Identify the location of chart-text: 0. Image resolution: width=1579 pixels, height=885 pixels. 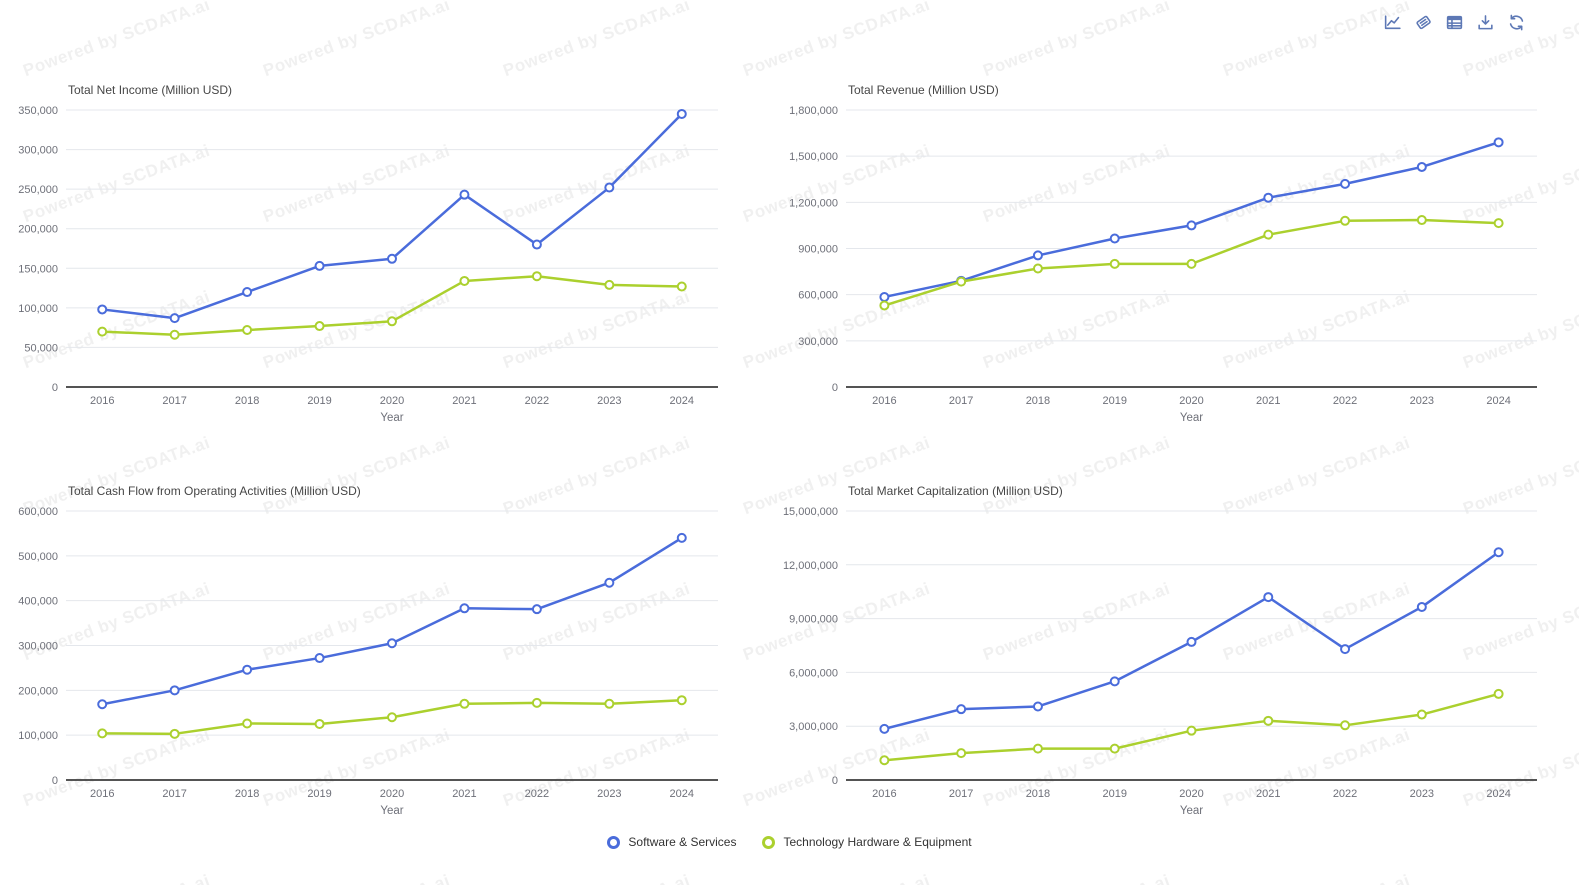
(55, 388).